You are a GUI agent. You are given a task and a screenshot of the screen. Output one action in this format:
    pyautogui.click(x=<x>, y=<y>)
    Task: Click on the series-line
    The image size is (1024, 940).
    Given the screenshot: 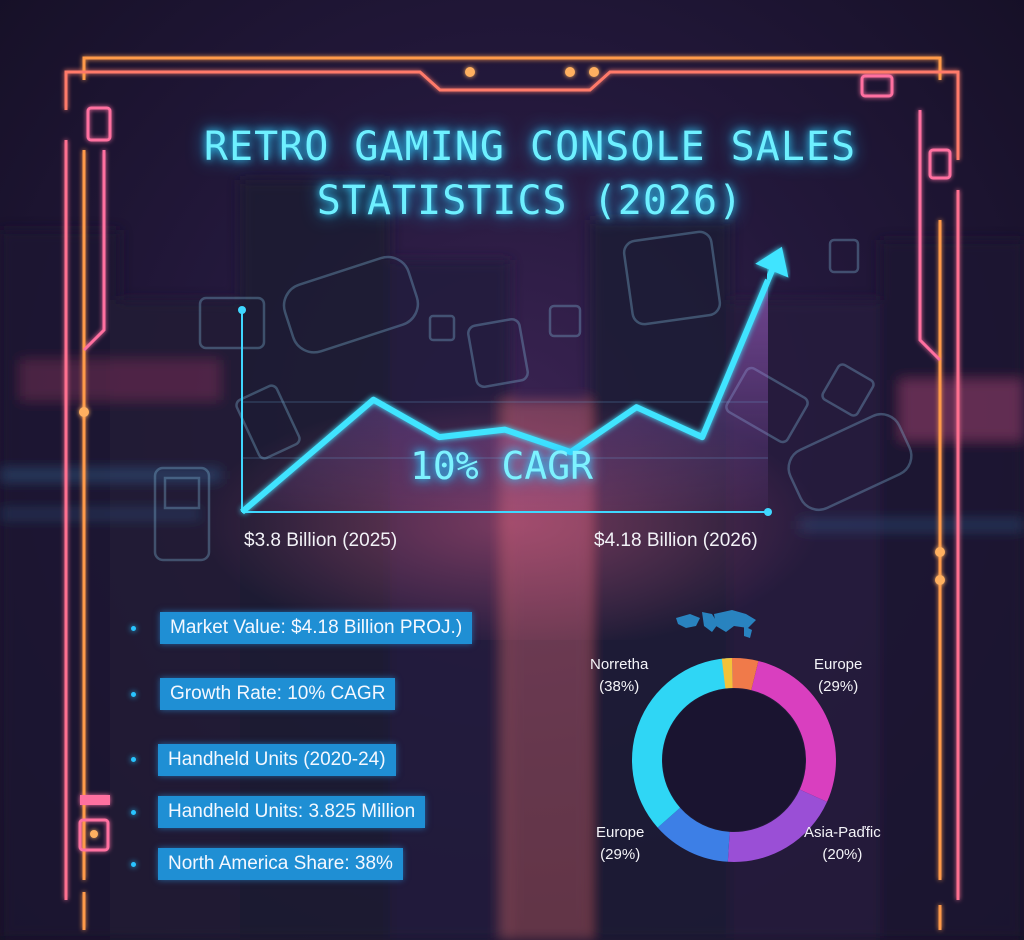 What is the action you would take?
    pyautogui.click(x=505, y=396)
    